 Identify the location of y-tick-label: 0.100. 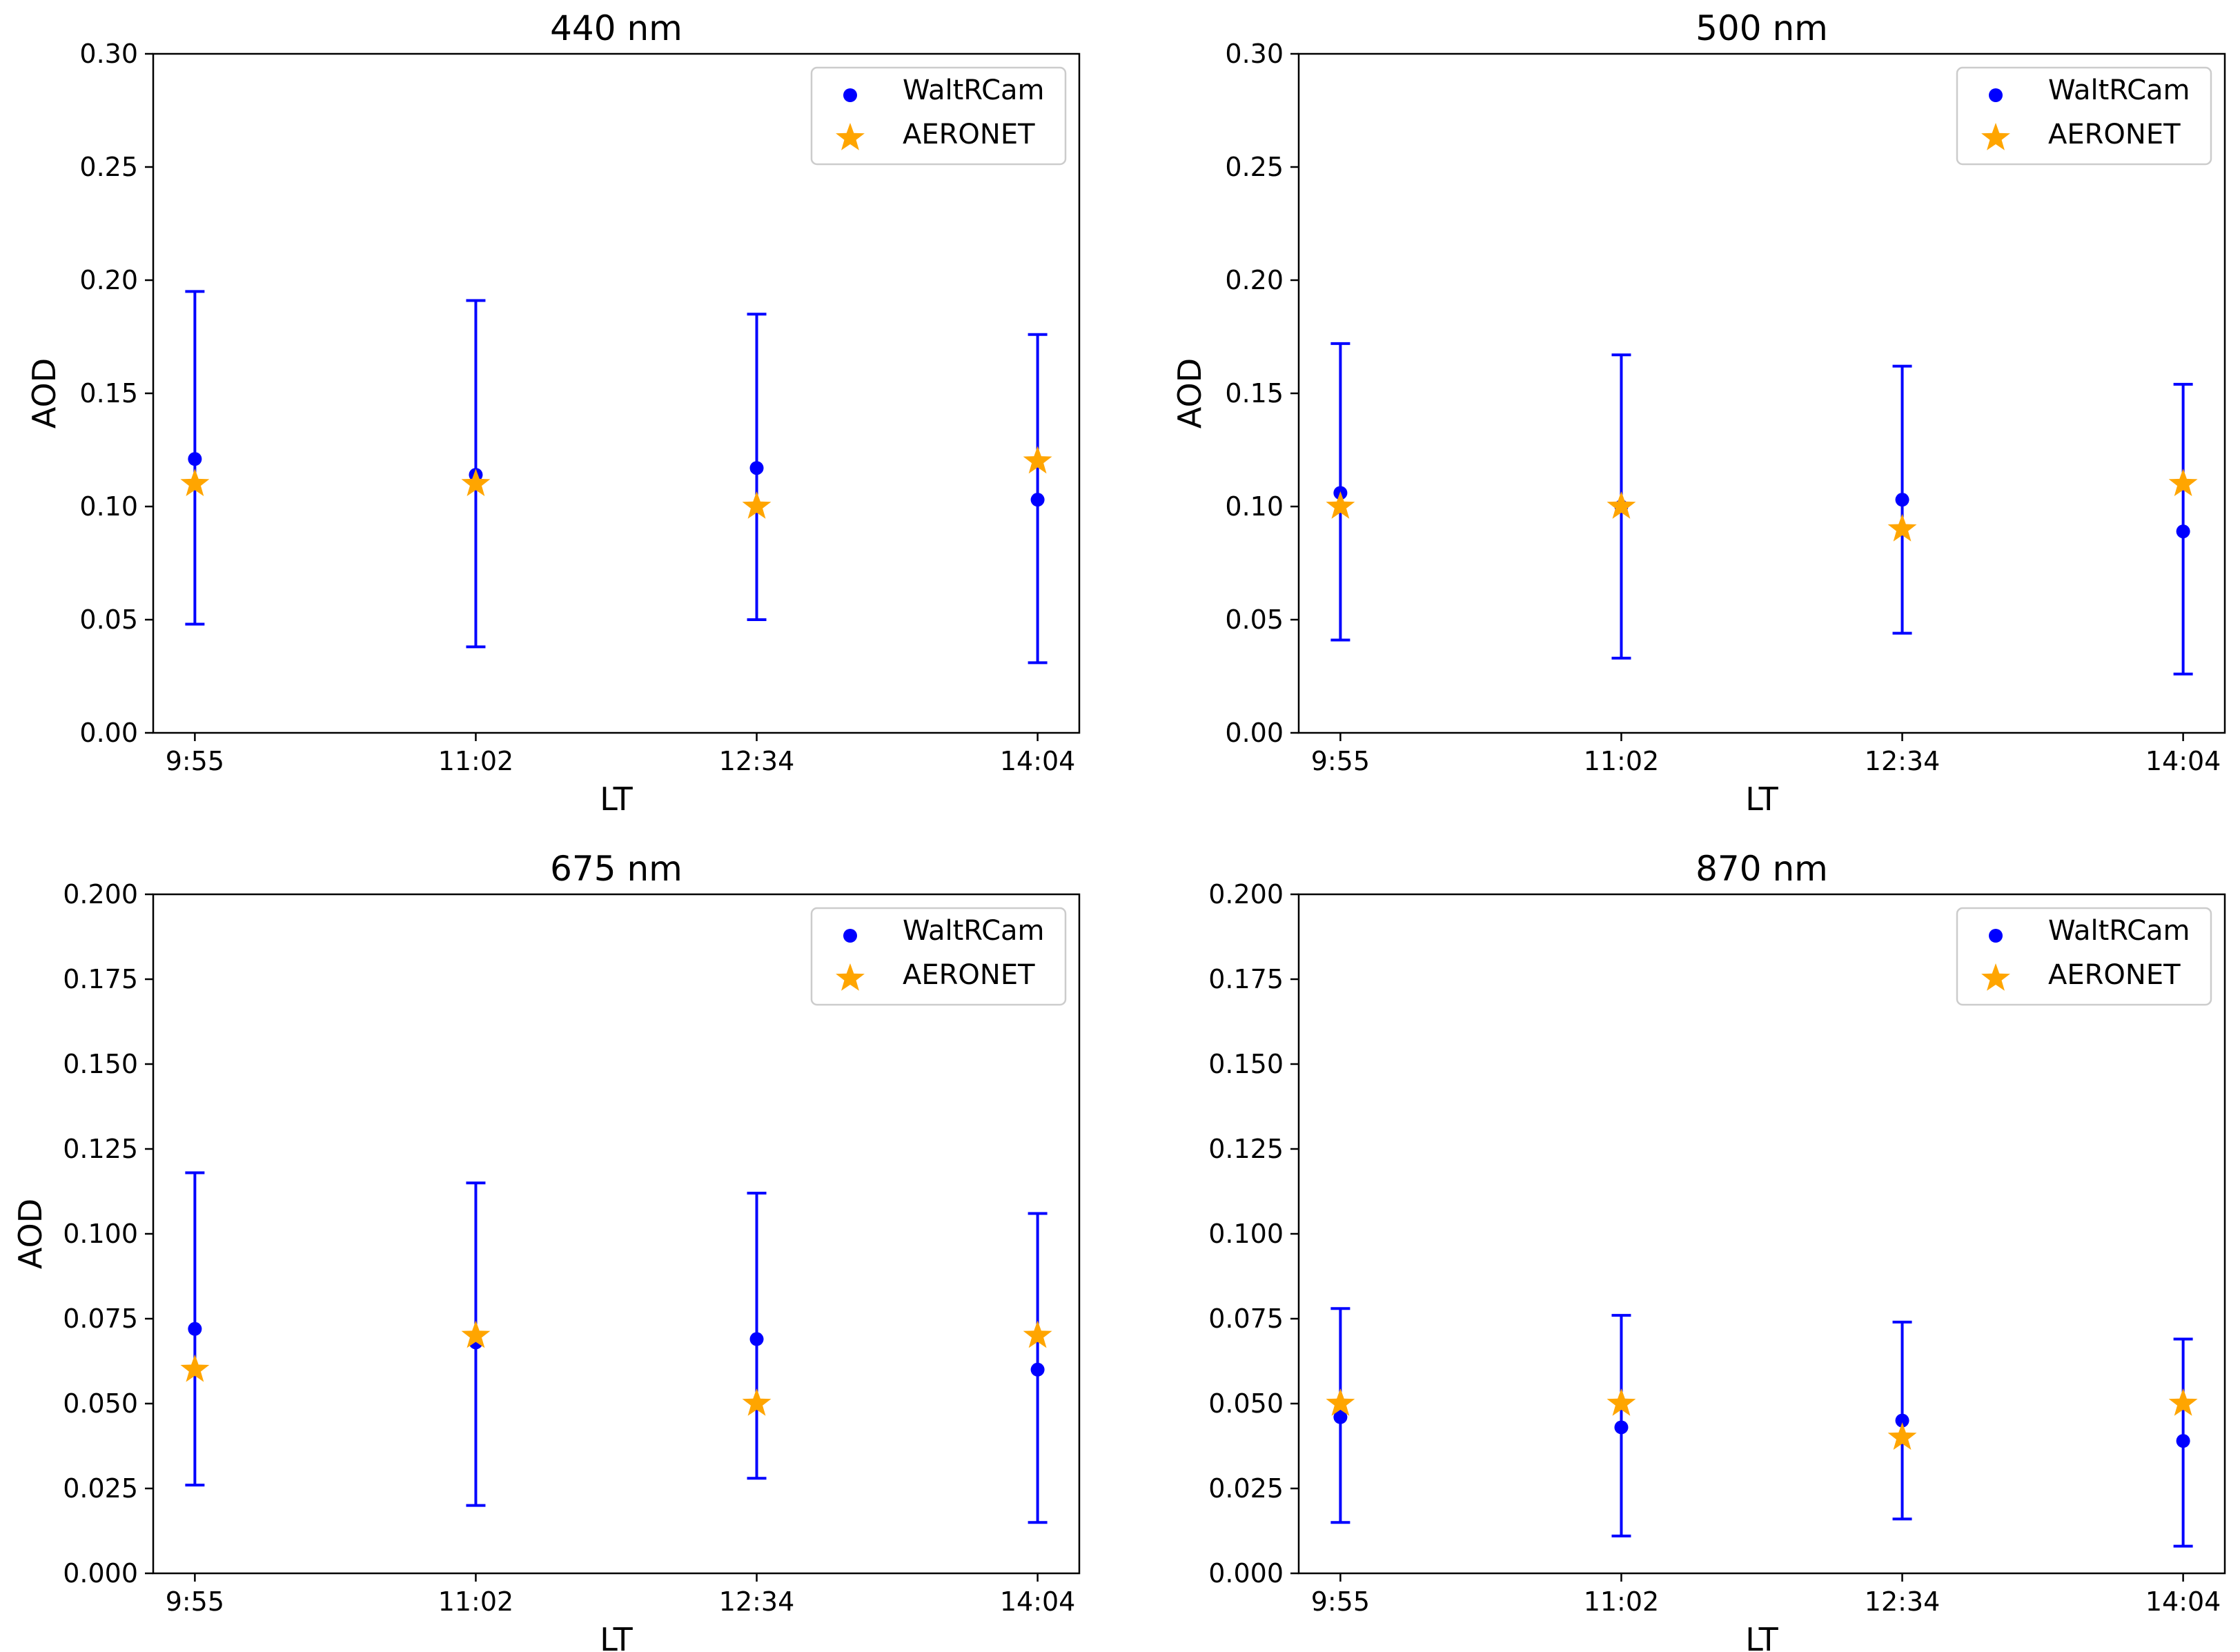
(1246, 1234).